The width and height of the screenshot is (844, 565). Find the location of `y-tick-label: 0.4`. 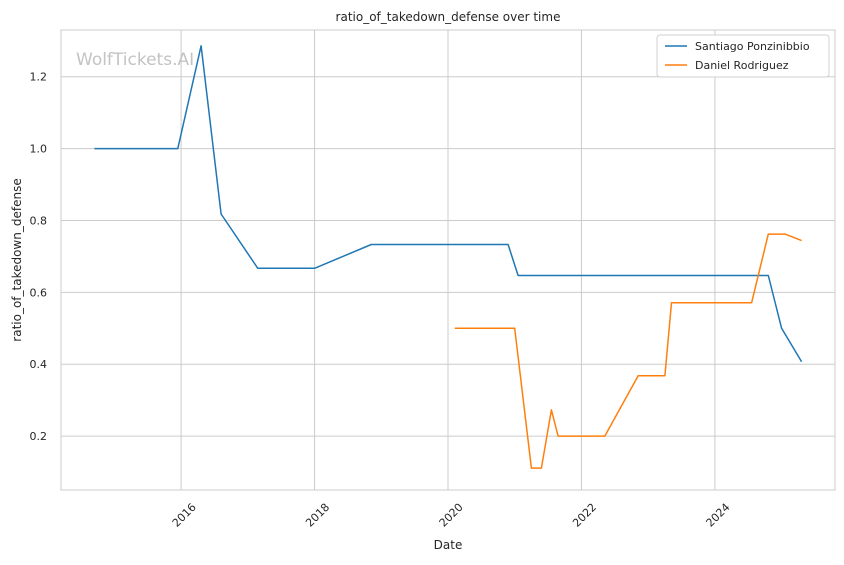

y-tick-label: 0.4 is located at coordinates (39, 364).